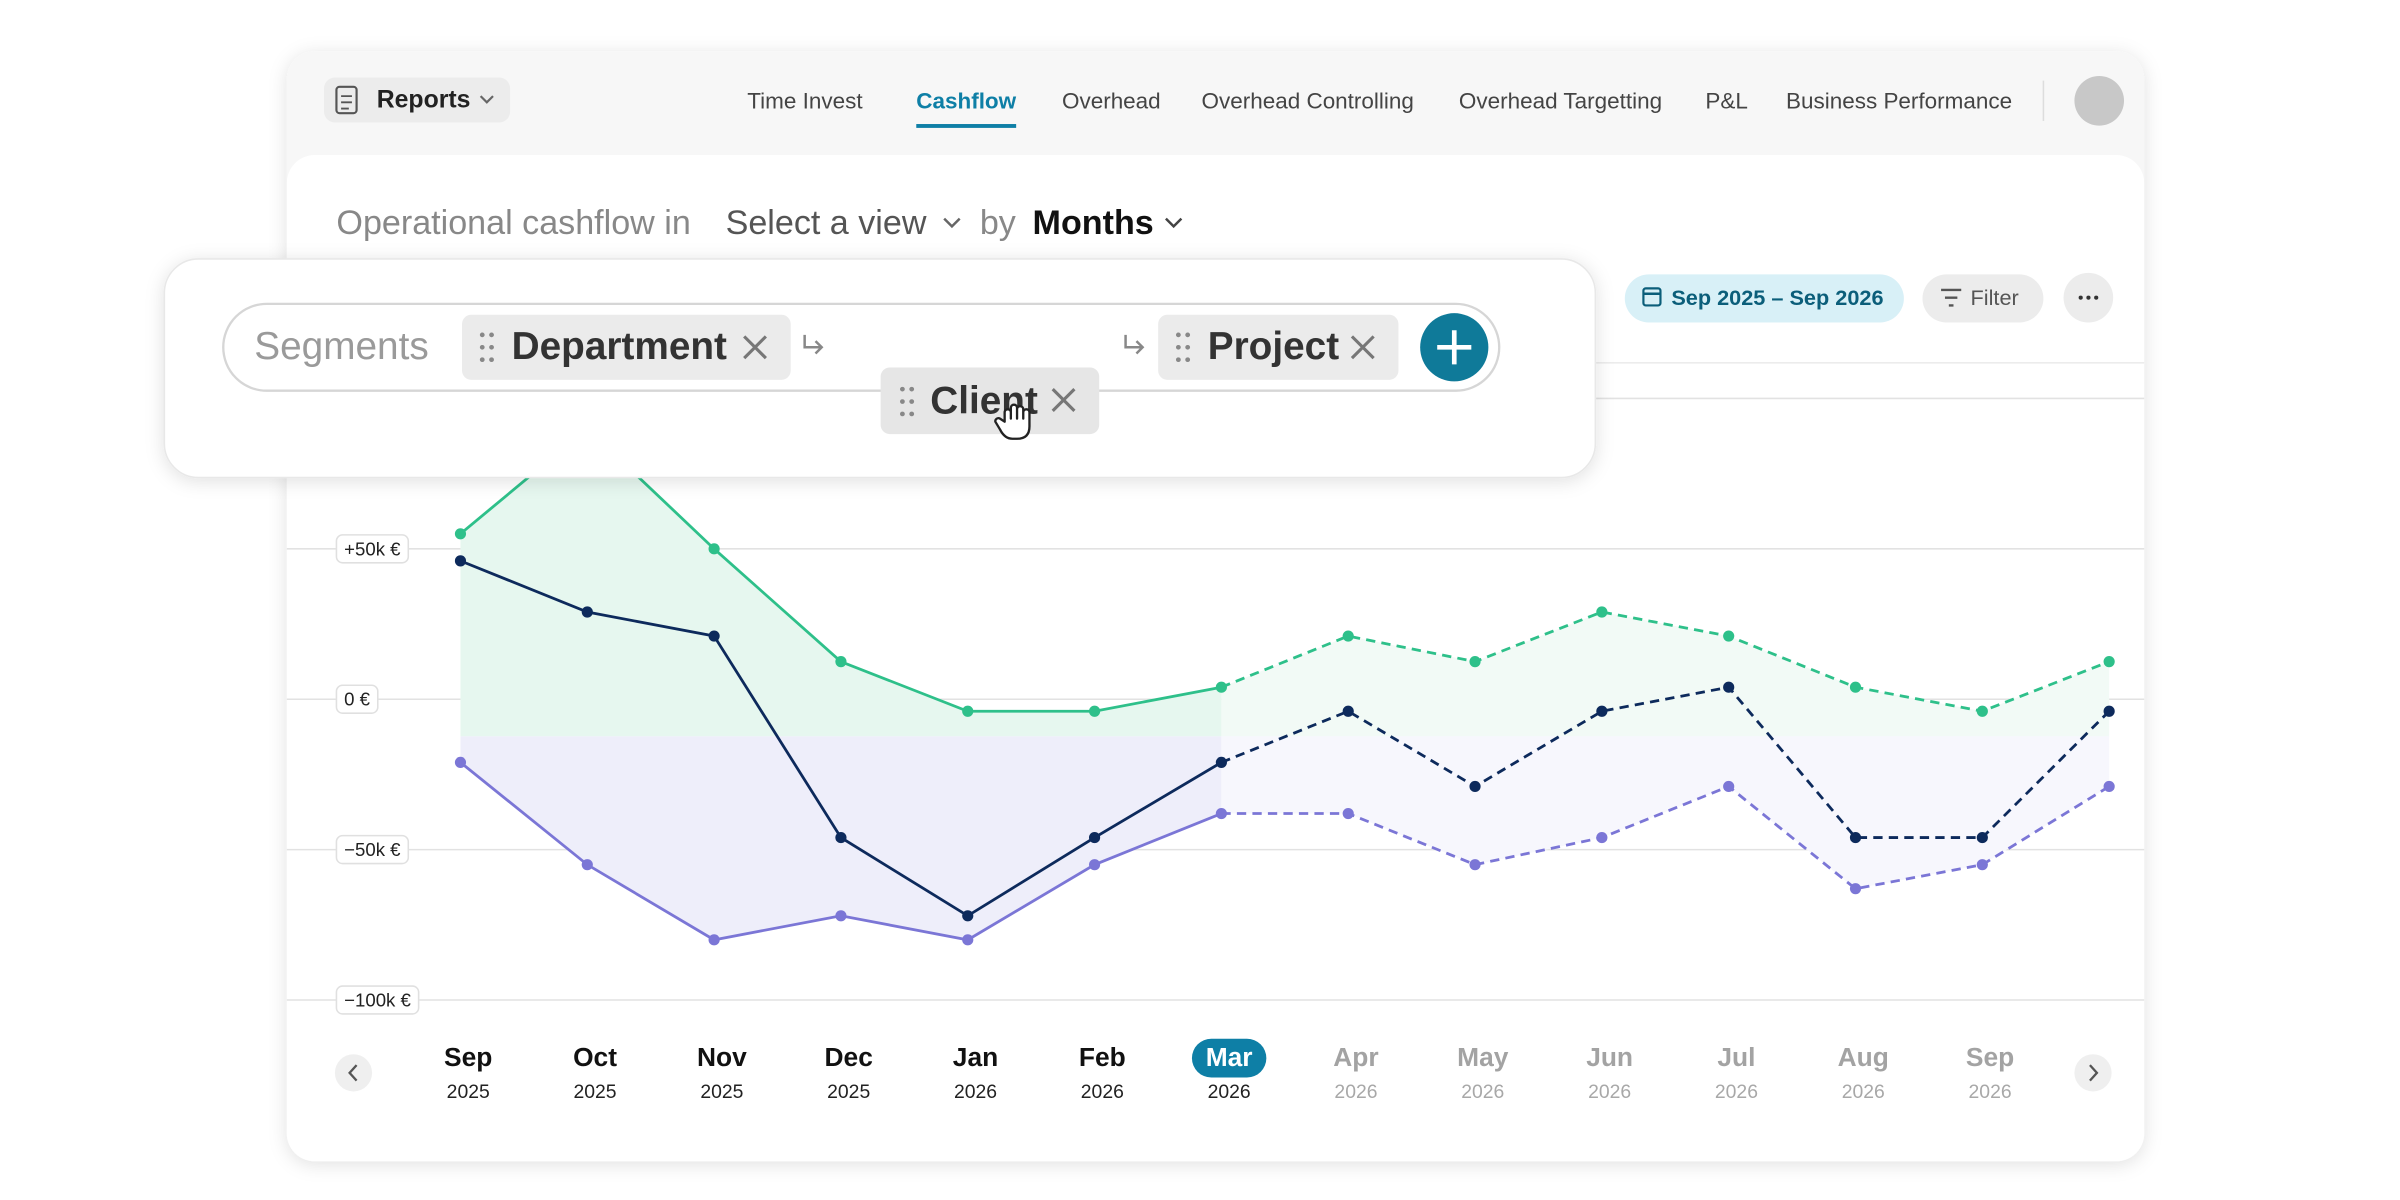 The image size is (2400, 1200). I want to click on x-tick-label: Jul, so click(1736, 1057).